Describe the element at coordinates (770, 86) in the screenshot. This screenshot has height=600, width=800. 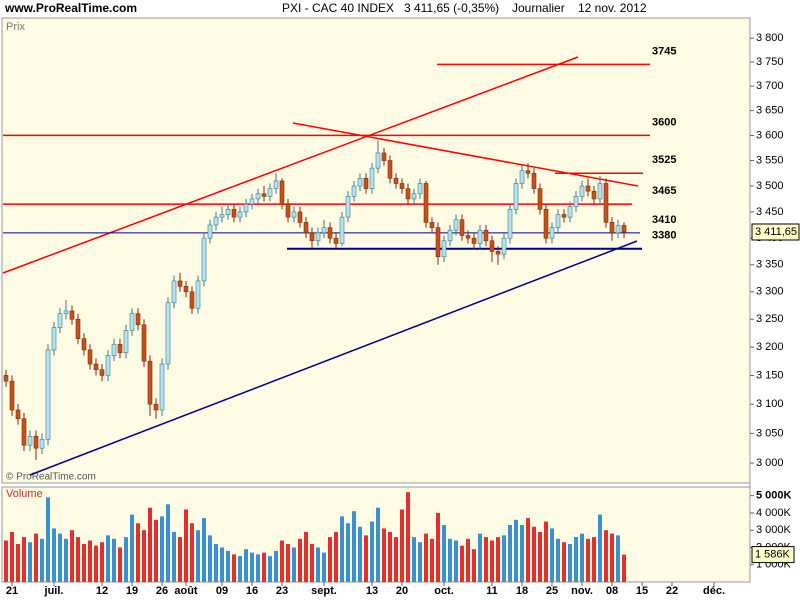
I see `y-tick-label: 3 700` at that location.